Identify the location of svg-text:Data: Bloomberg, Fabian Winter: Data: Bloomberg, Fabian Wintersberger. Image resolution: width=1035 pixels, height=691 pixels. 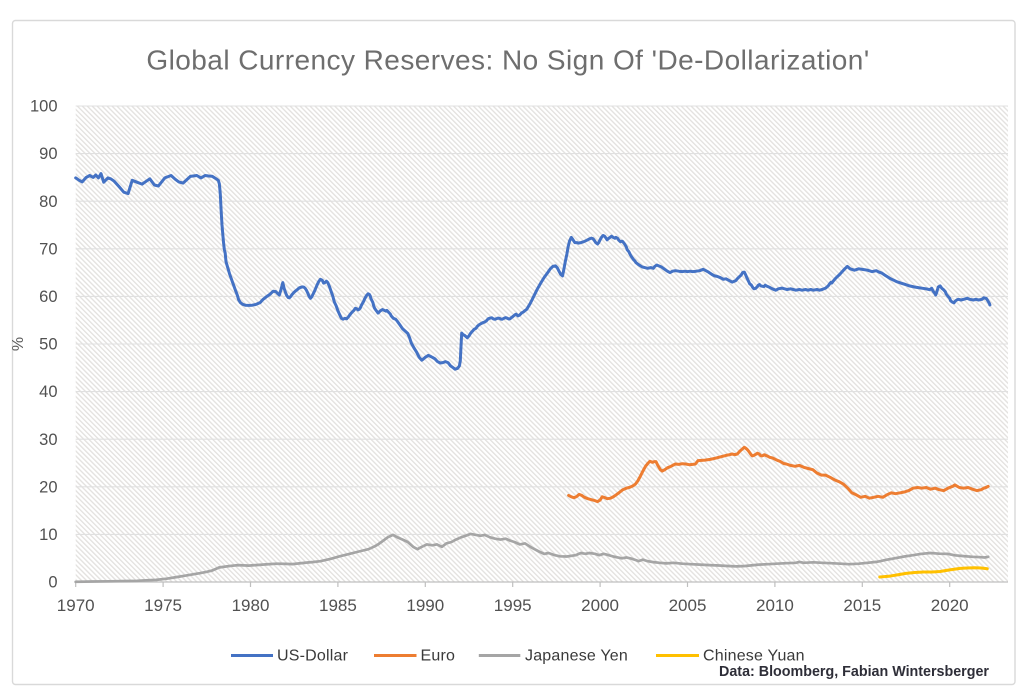
(854, 672).